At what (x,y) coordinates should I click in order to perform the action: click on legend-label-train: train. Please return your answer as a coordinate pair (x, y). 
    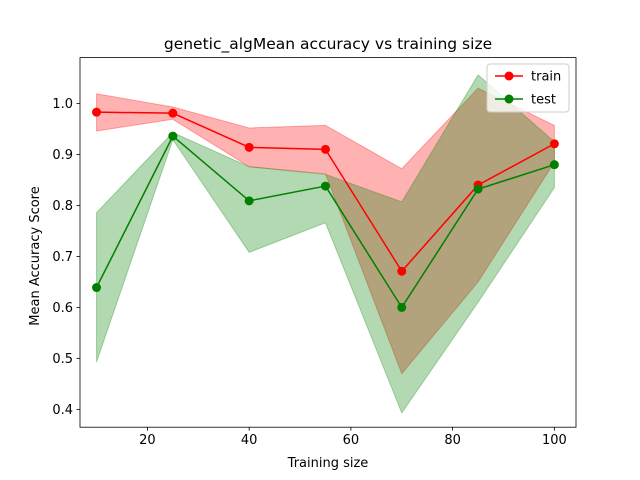
    Looking at the image, I should click on (546, 77).